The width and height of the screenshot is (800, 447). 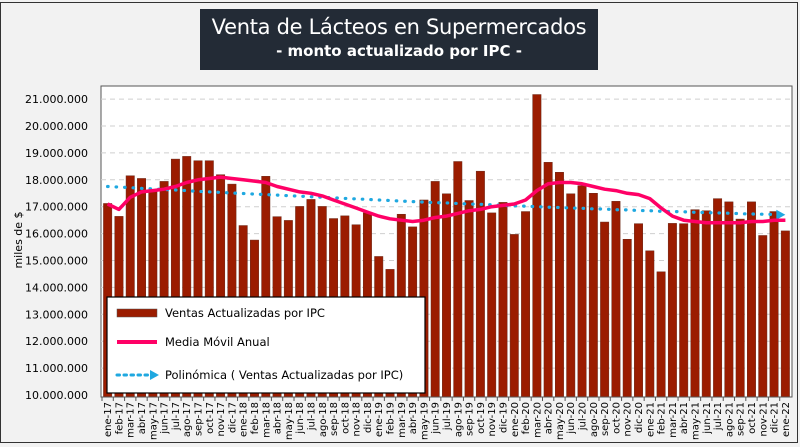 I want to click on chart-title: Venta de Lácteos en Supermercados, so click(x=399, y=27).